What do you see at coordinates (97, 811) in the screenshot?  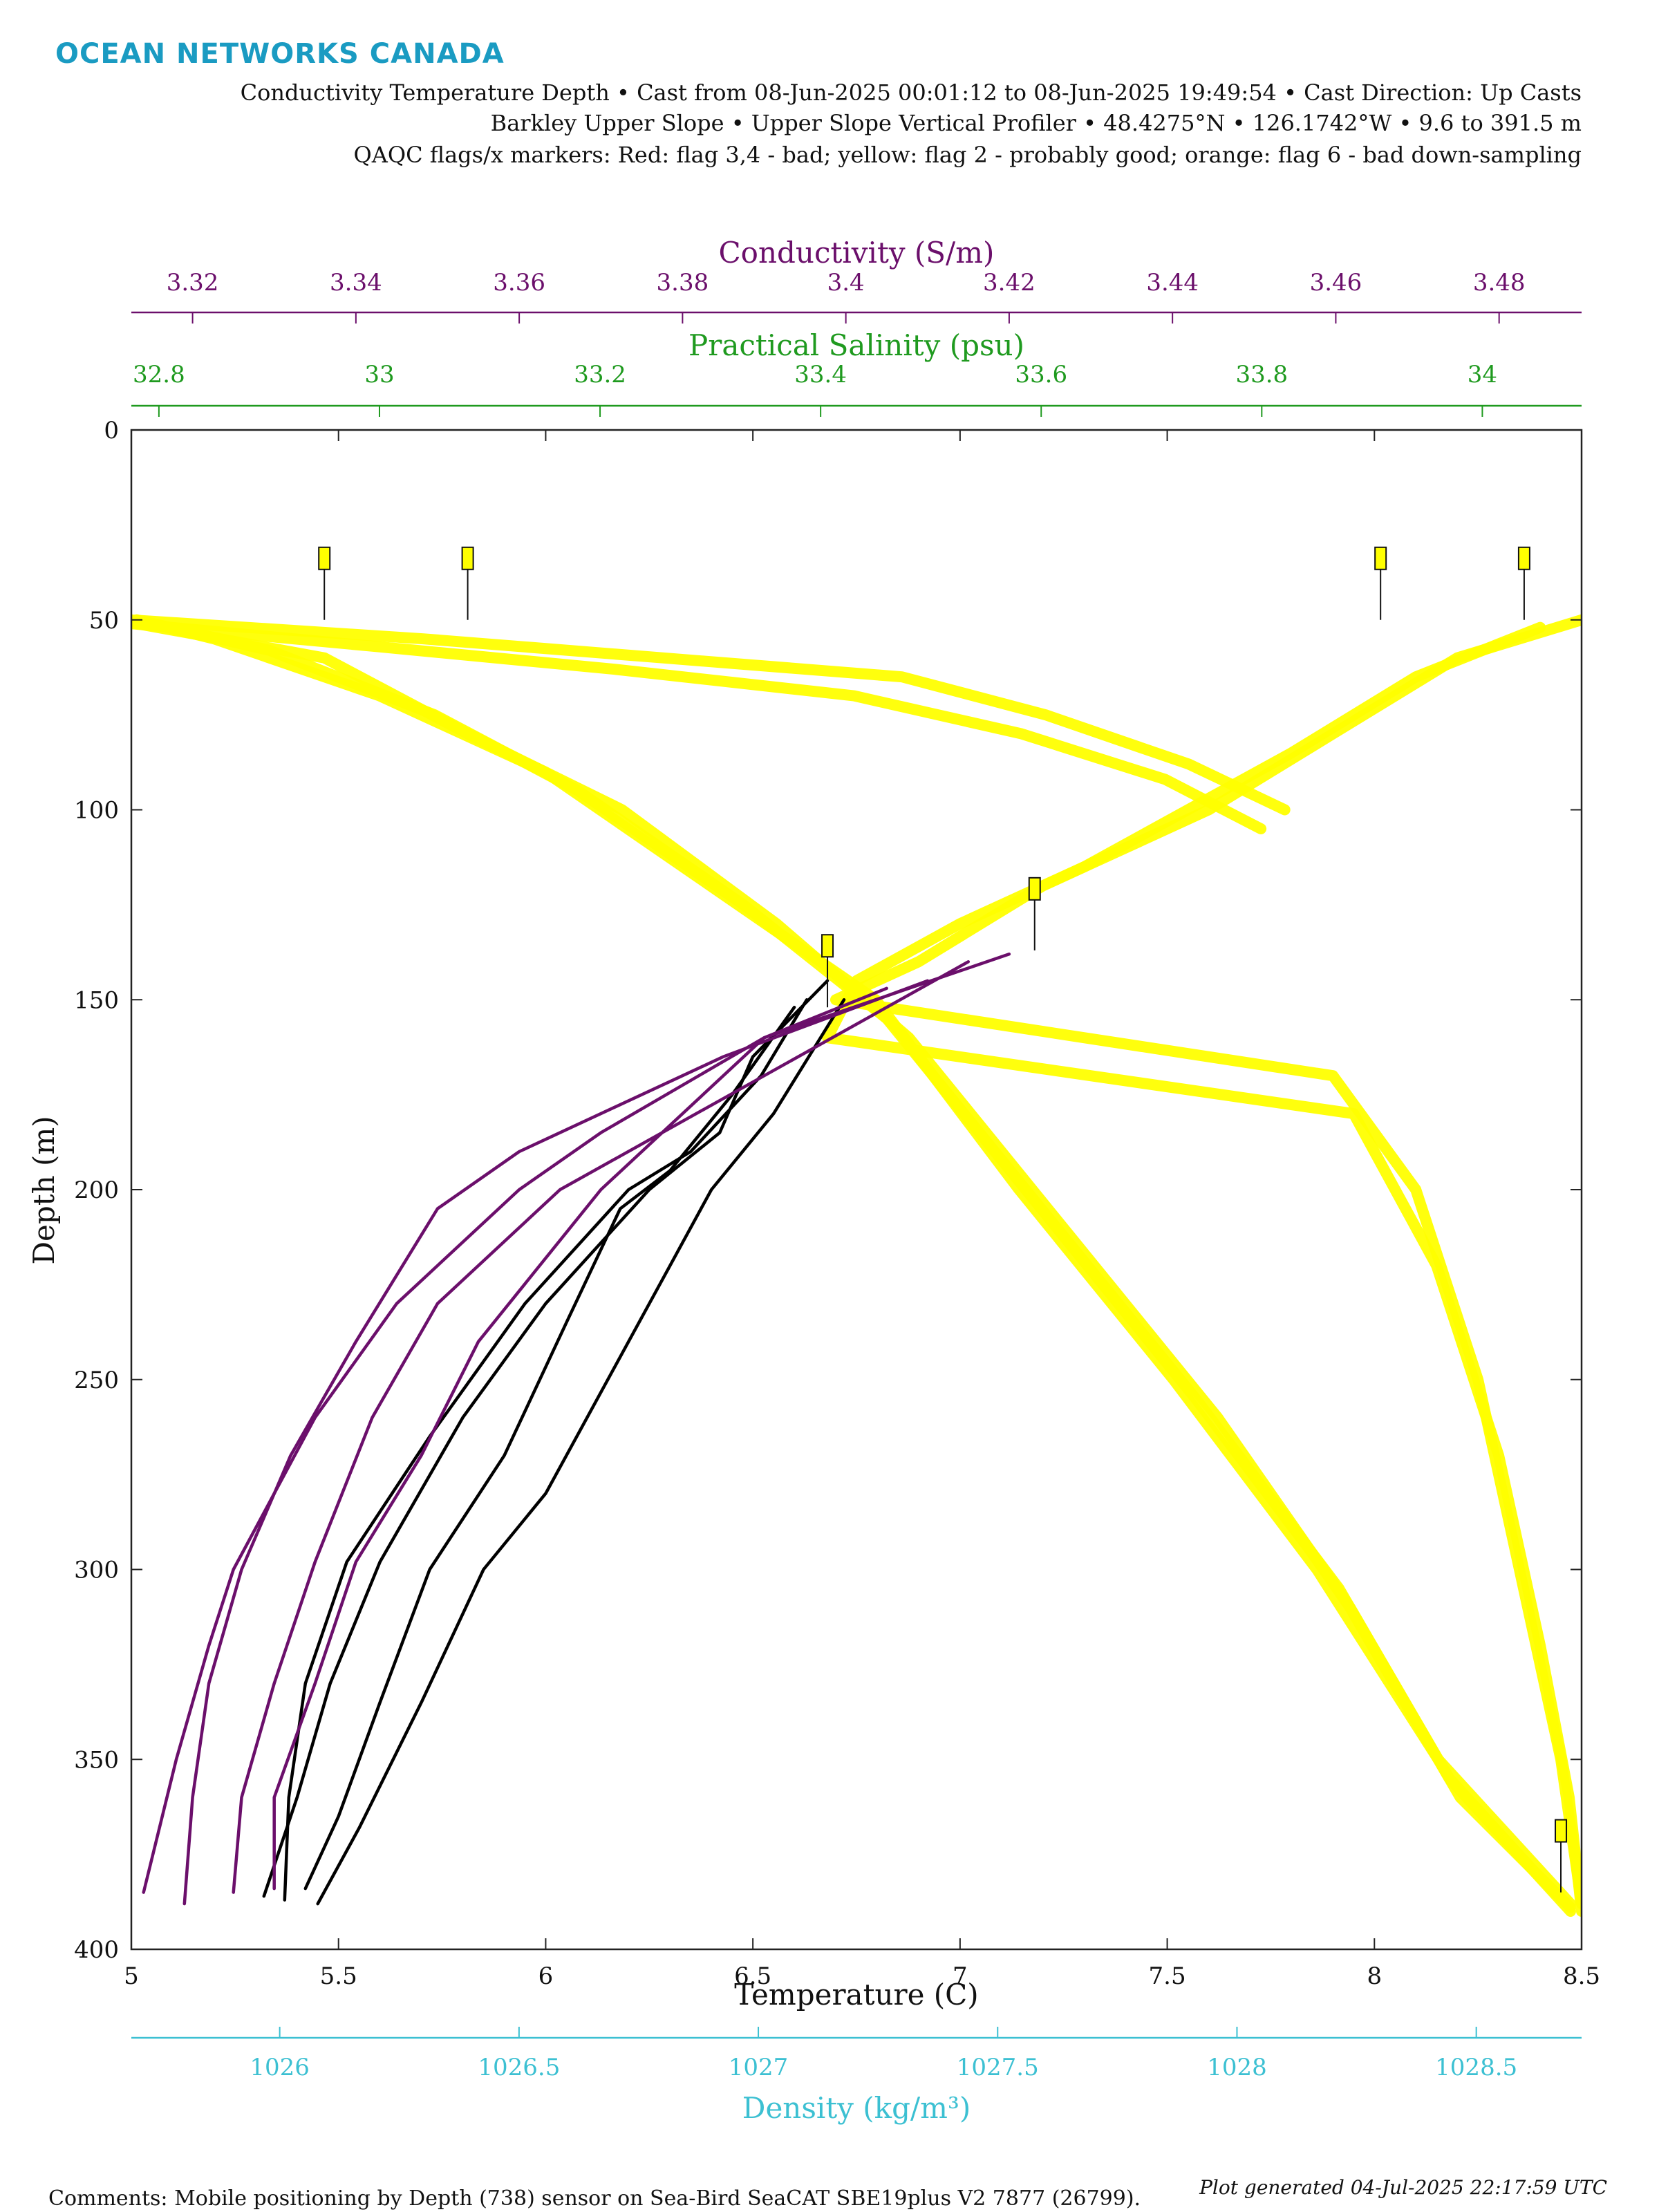 I see `depth-tick-label: 100` at bounding box center [97, 811].